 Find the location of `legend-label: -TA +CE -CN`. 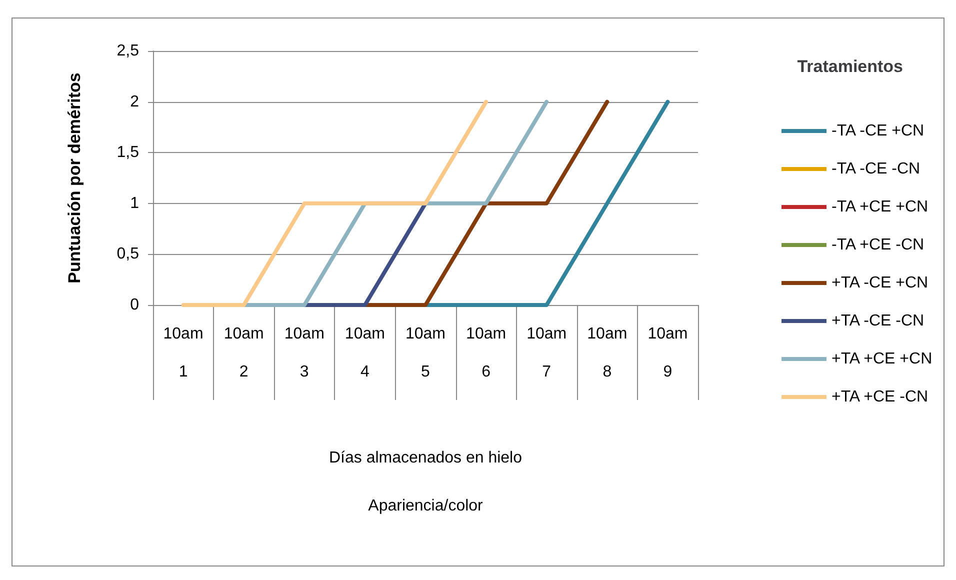

legend-label: -TA +CE -CN is located at coordinates (877, 245).